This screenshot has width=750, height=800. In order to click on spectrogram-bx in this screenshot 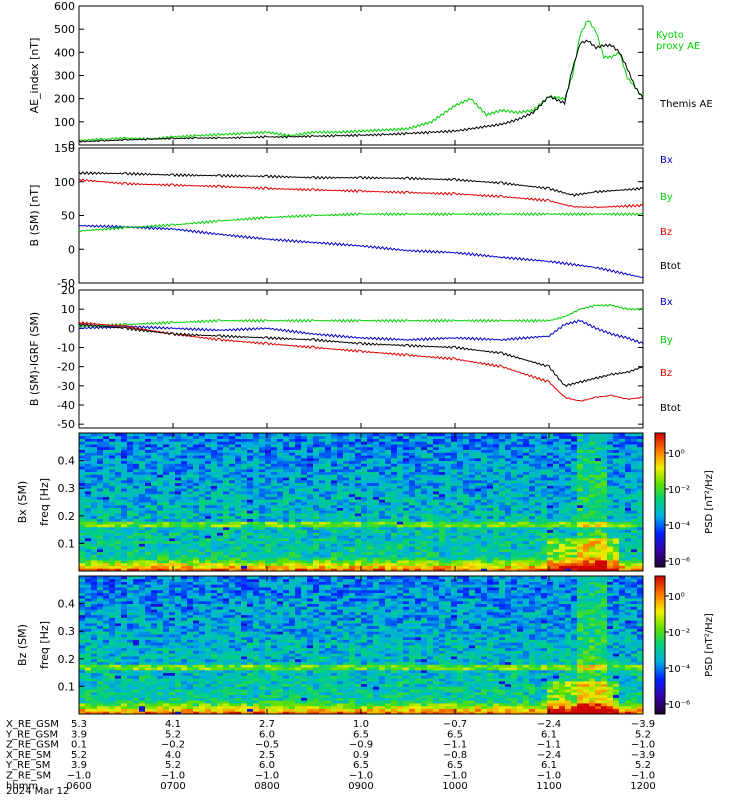, I will do `click(361, 502)`.